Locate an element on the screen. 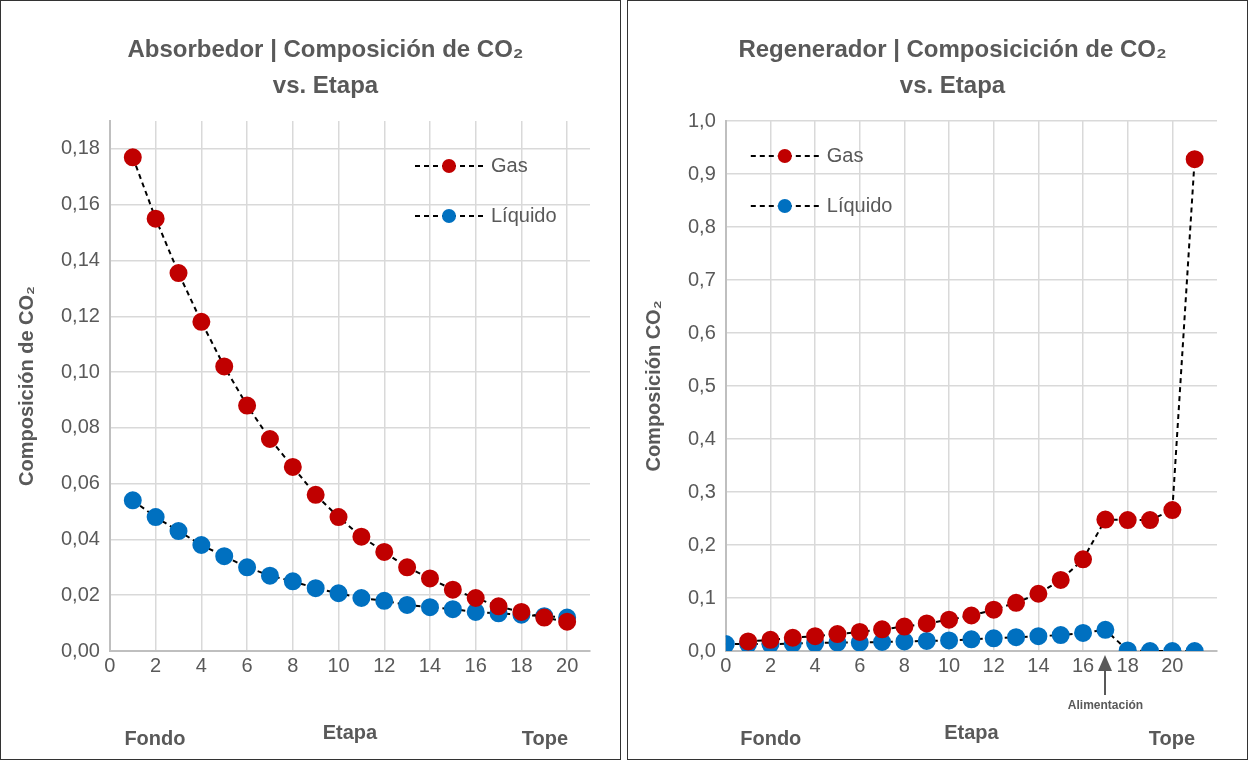 This screenshot has height=762, width=1252. y-tick-label: 0,14 is located at coordinates (80, 258).